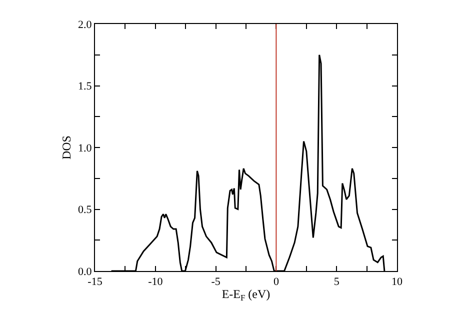 This screenshot has height=322, width=475. Describe the element at coordinates (276, 282) in the screenshot. I see `x-tick-label: 0` at that location.